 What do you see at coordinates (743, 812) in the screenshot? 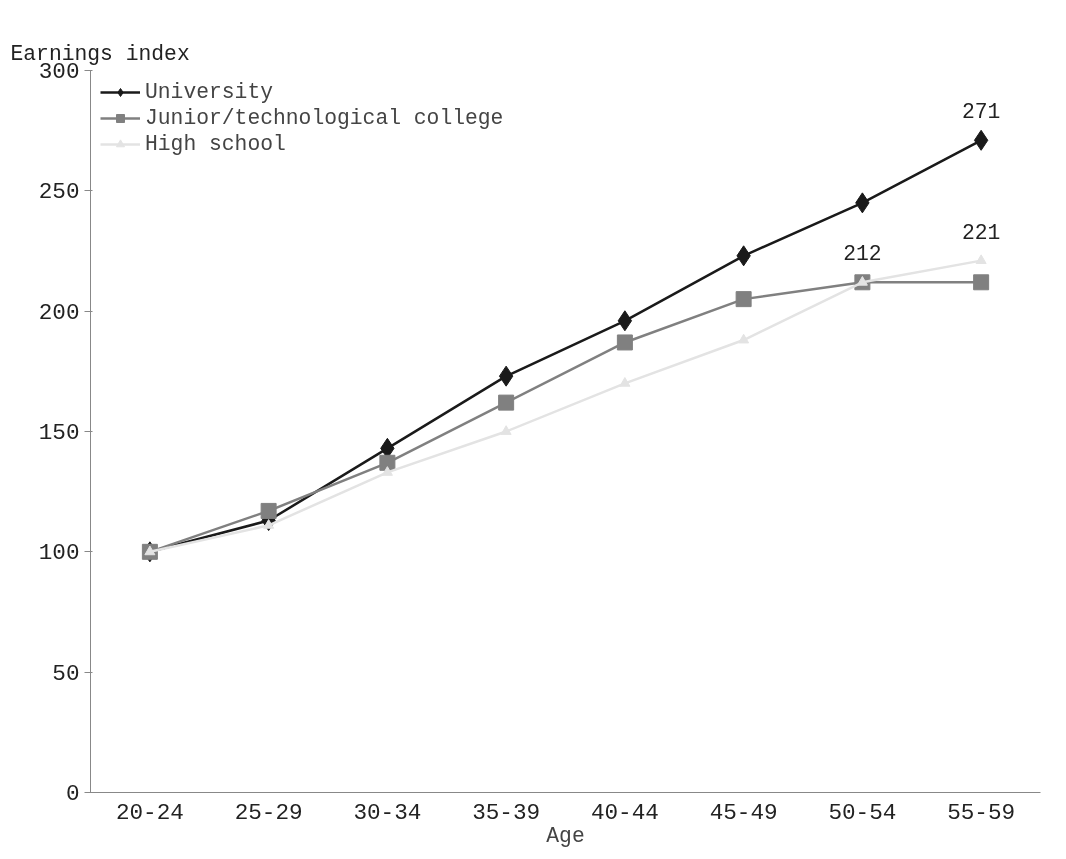
I see `x-tick-label: 45-49` at bounding box center [743, 812].